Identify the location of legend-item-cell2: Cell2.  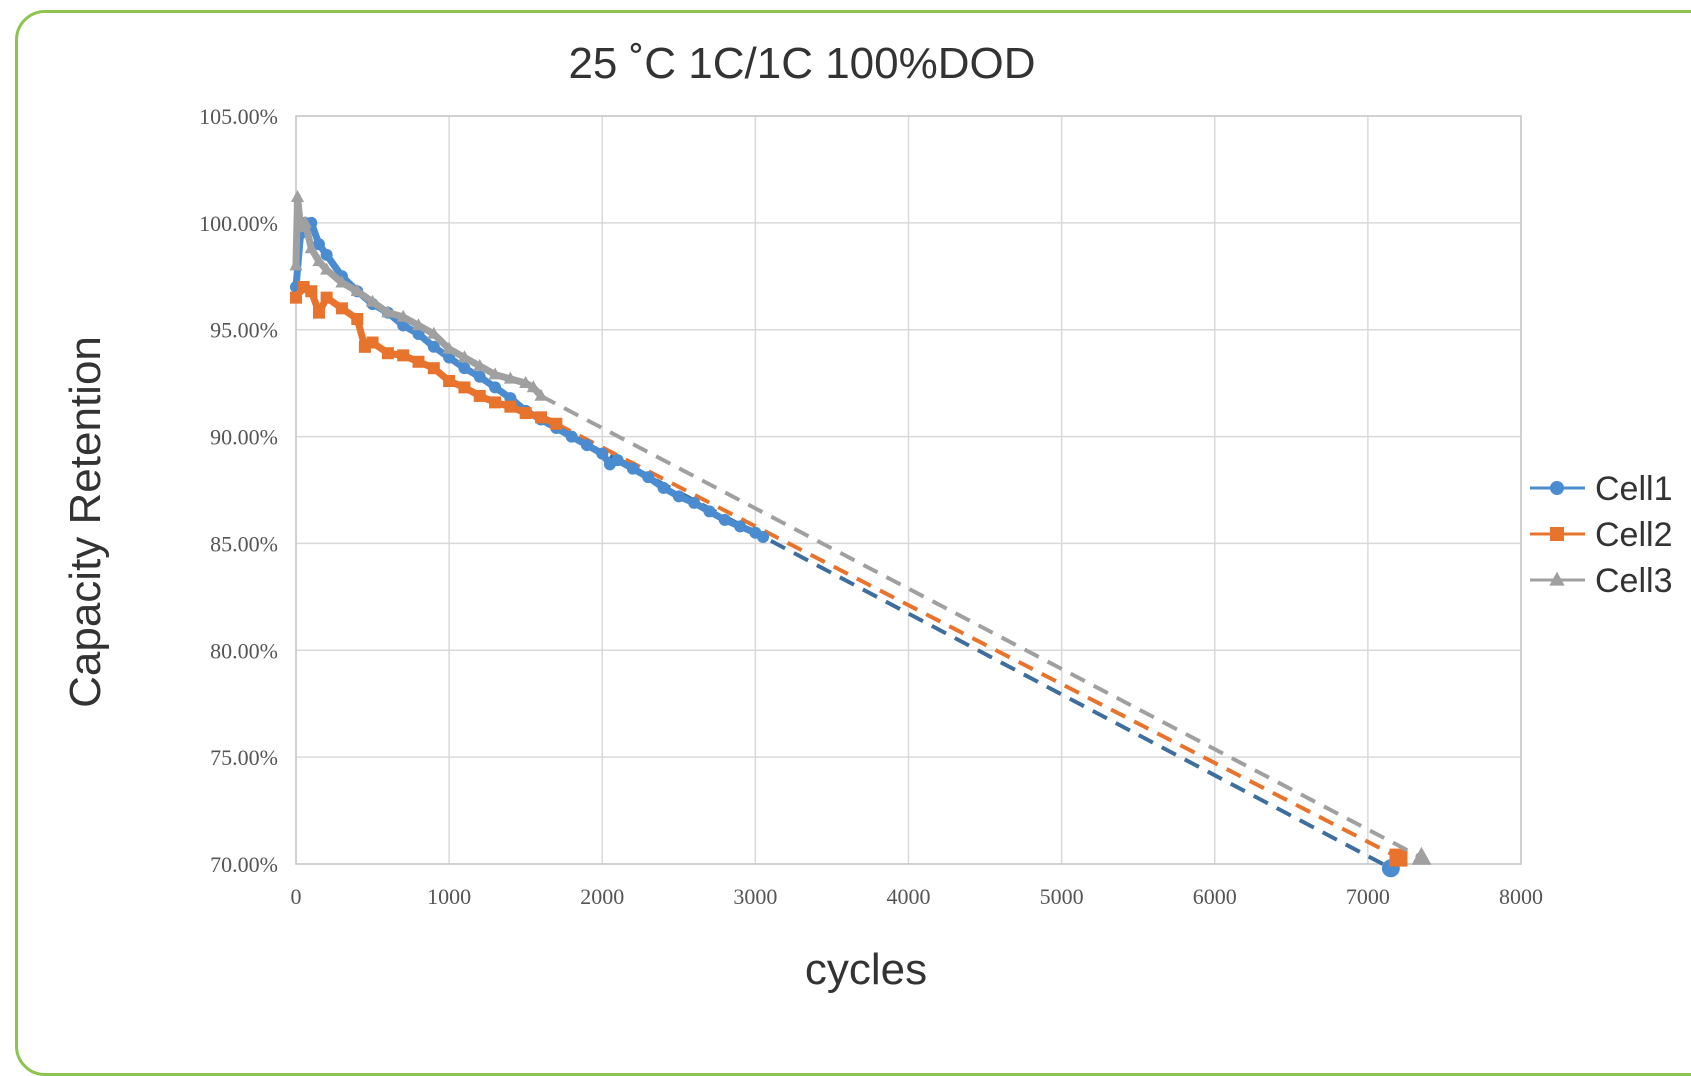
(1601, 535).